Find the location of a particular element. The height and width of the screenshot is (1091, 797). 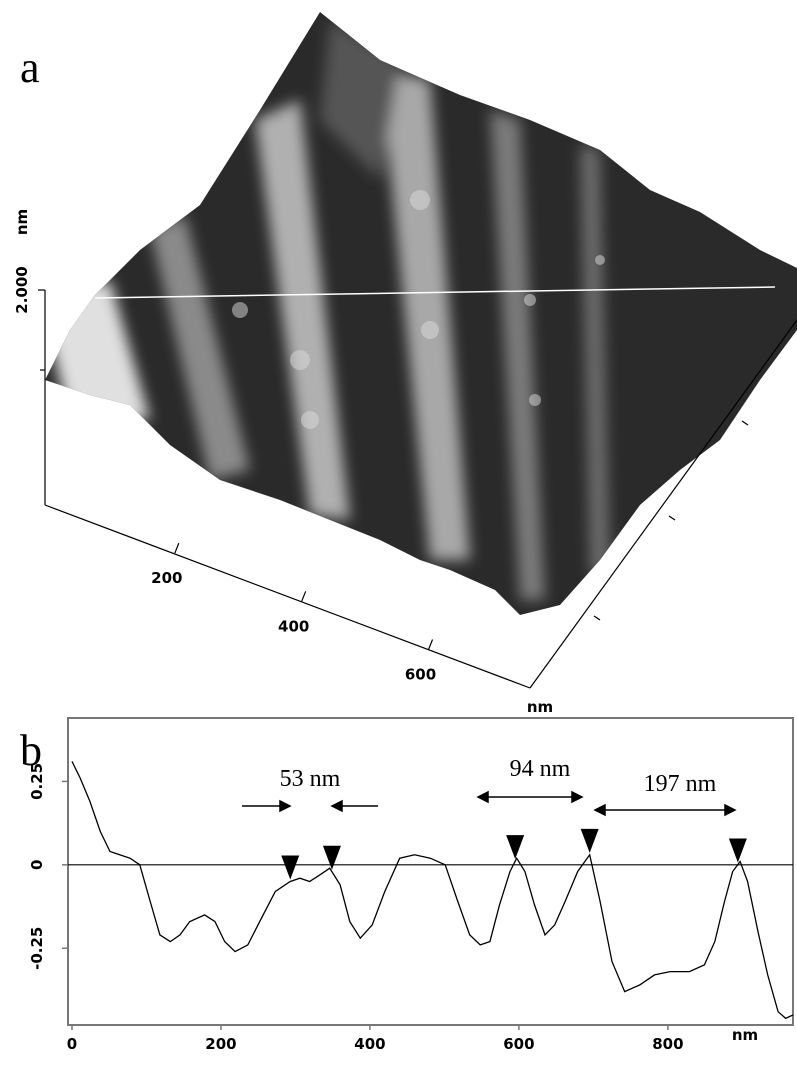

annotation: 94 nm is located at coordinates (540, 769).